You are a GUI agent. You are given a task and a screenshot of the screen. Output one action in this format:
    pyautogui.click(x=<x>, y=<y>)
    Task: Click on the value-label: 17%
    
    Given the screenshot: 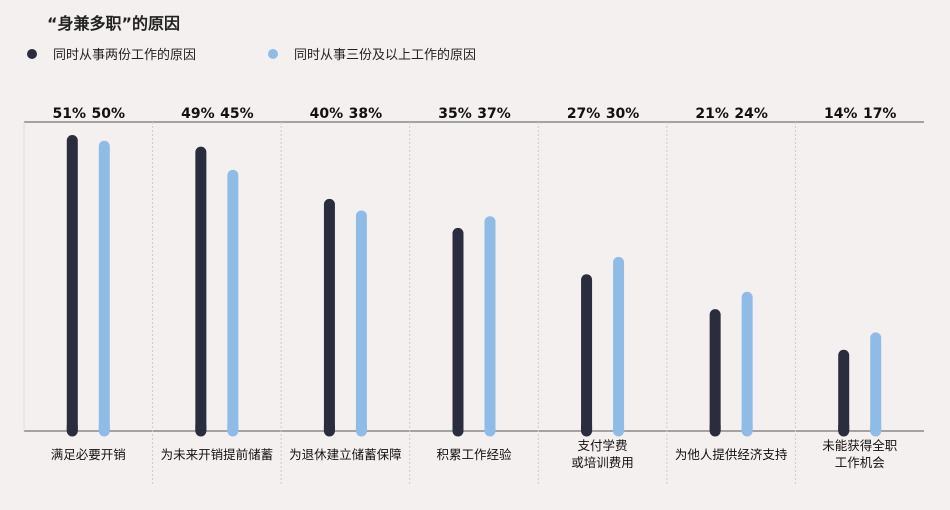 What is the action you would take?
    pyautogui.click(x=880, y=114)
    